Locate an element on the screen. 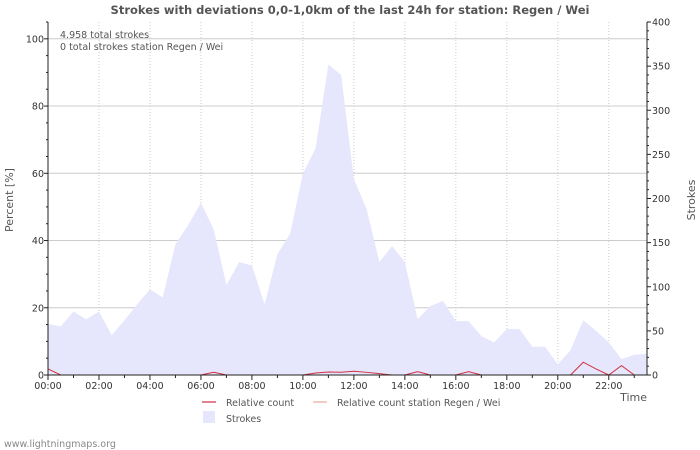 The width and height of the screenshot is (700, 450). x-tick-label: 16:00 is located at coordinates (455, 386).